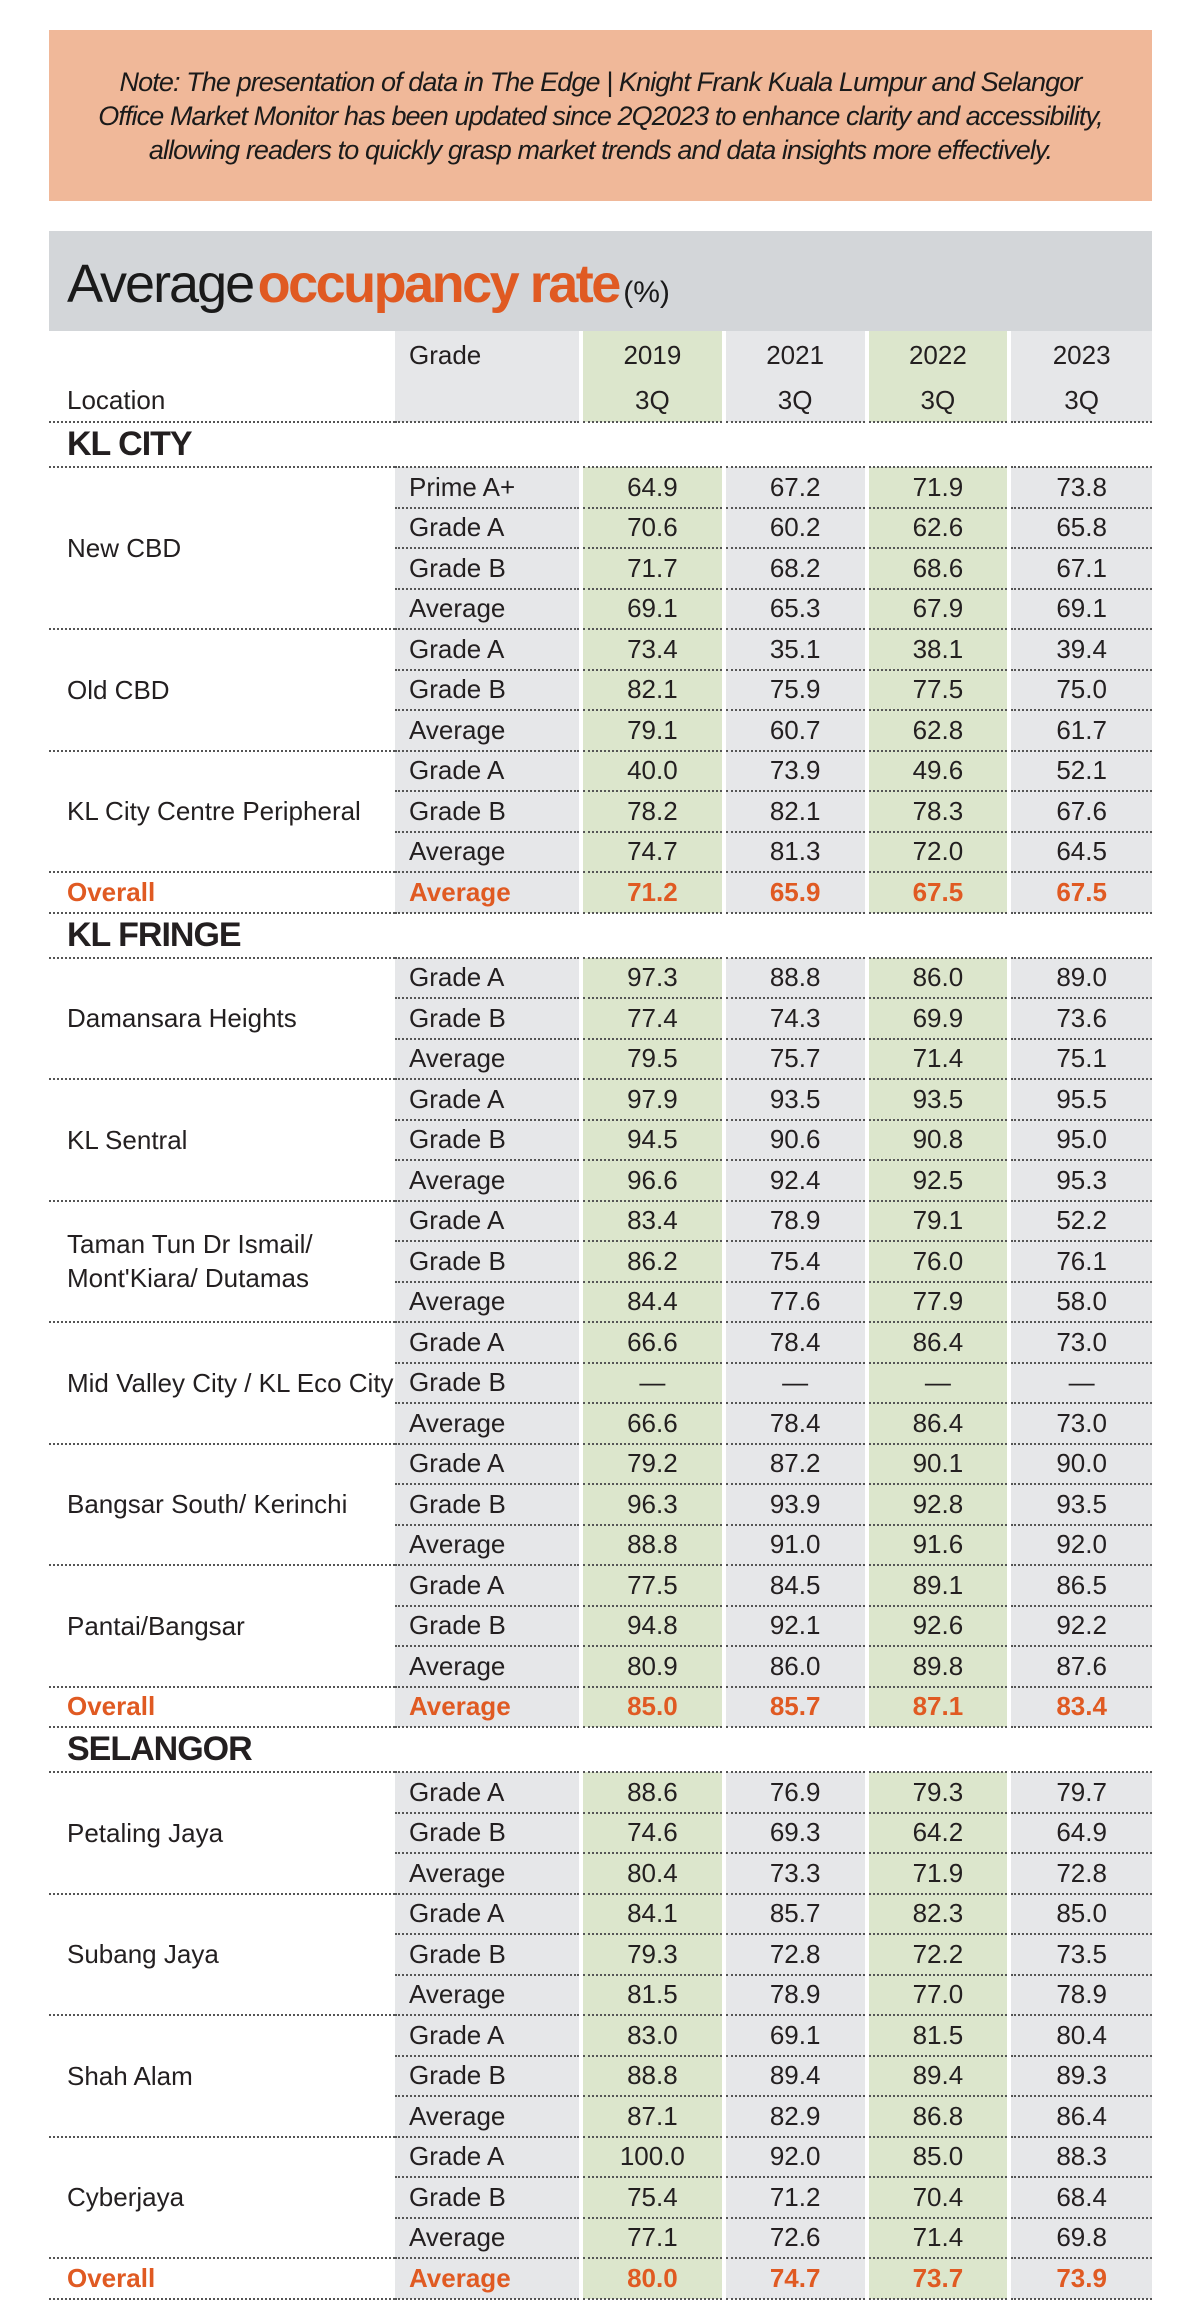 The width and height of the screenshot is (1200, 2319). What do you see at coordinates (651, 650) in the screenshot?
I see `value-cell: 73.4` at bounding box center [651, 650].